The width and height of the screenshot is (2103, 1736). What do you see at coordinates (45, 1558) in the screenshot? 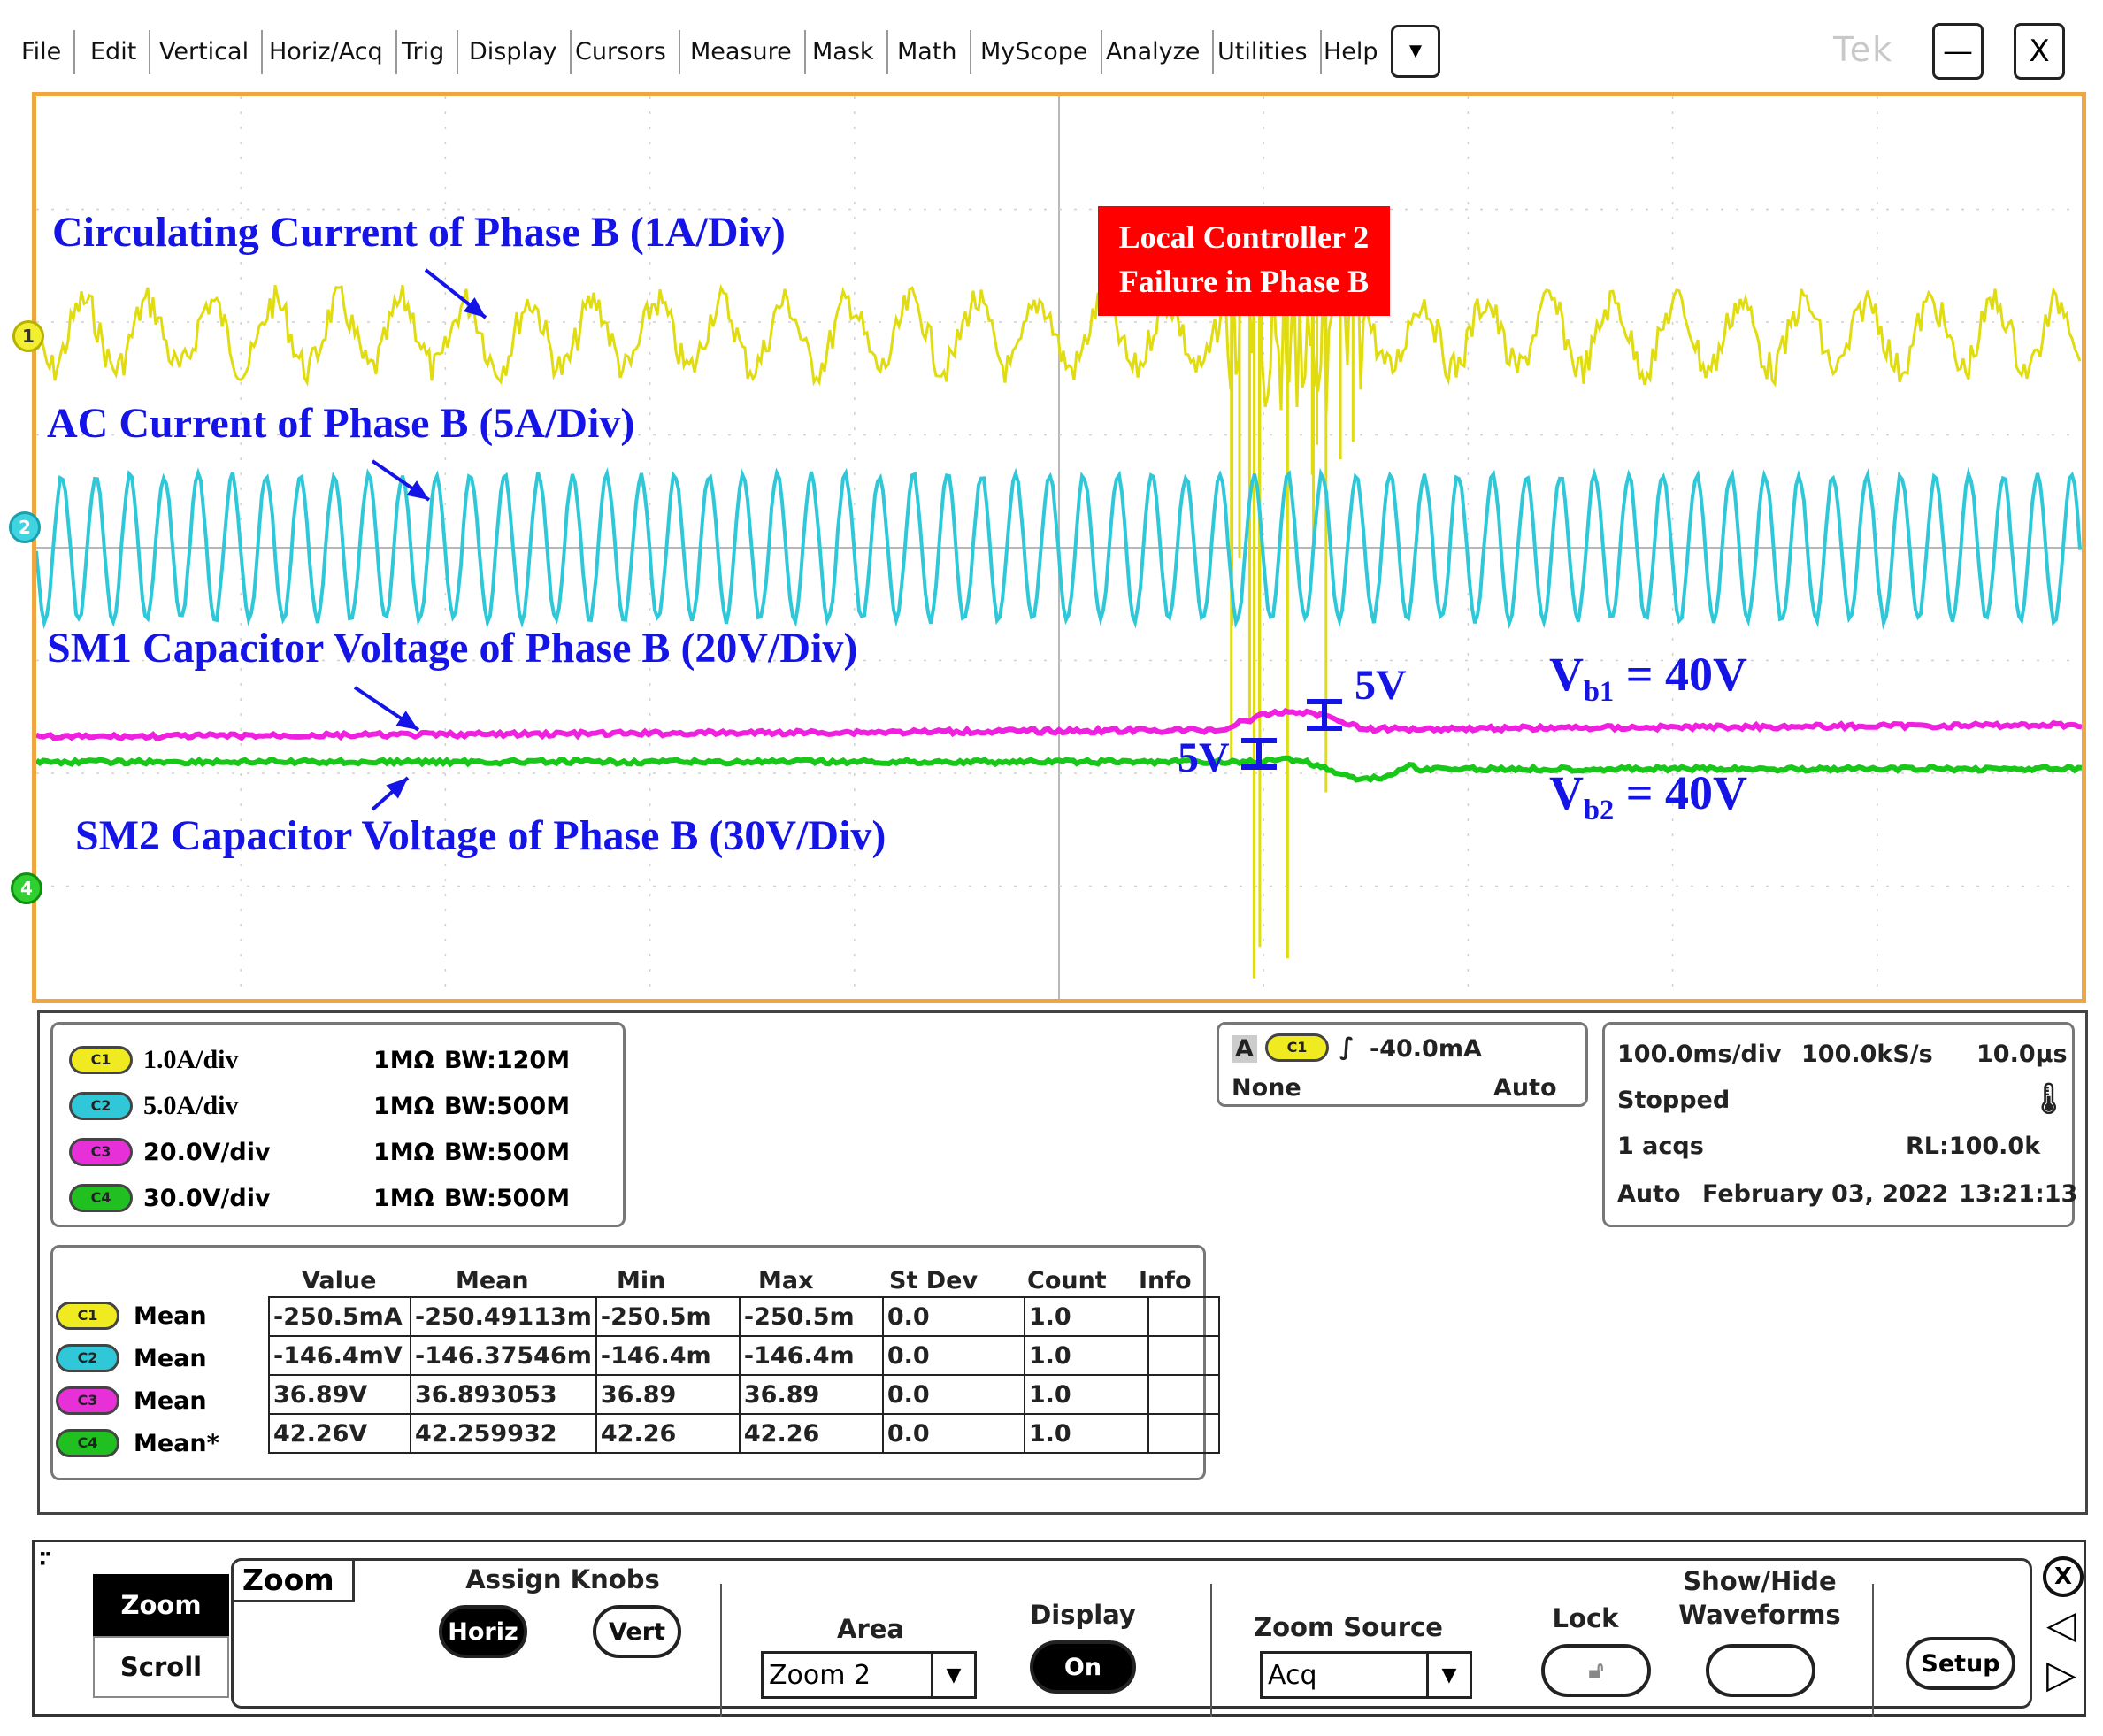
I see `drag-handle-icon: ▪▪ ▪` at bounding box center [45, 1558].